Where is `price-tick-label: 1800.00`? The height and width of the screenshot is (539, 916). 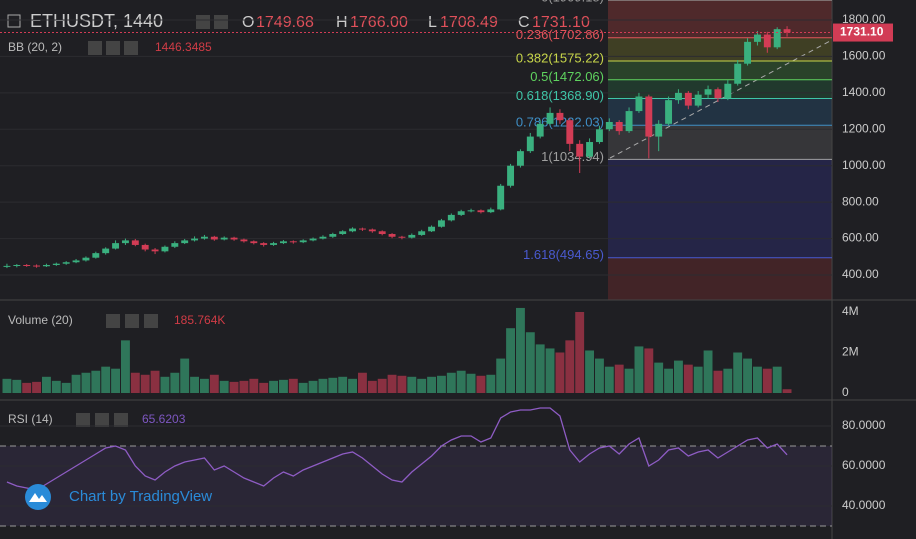 price-tick-label: 1800.00 is located at coordinates (864, 19).